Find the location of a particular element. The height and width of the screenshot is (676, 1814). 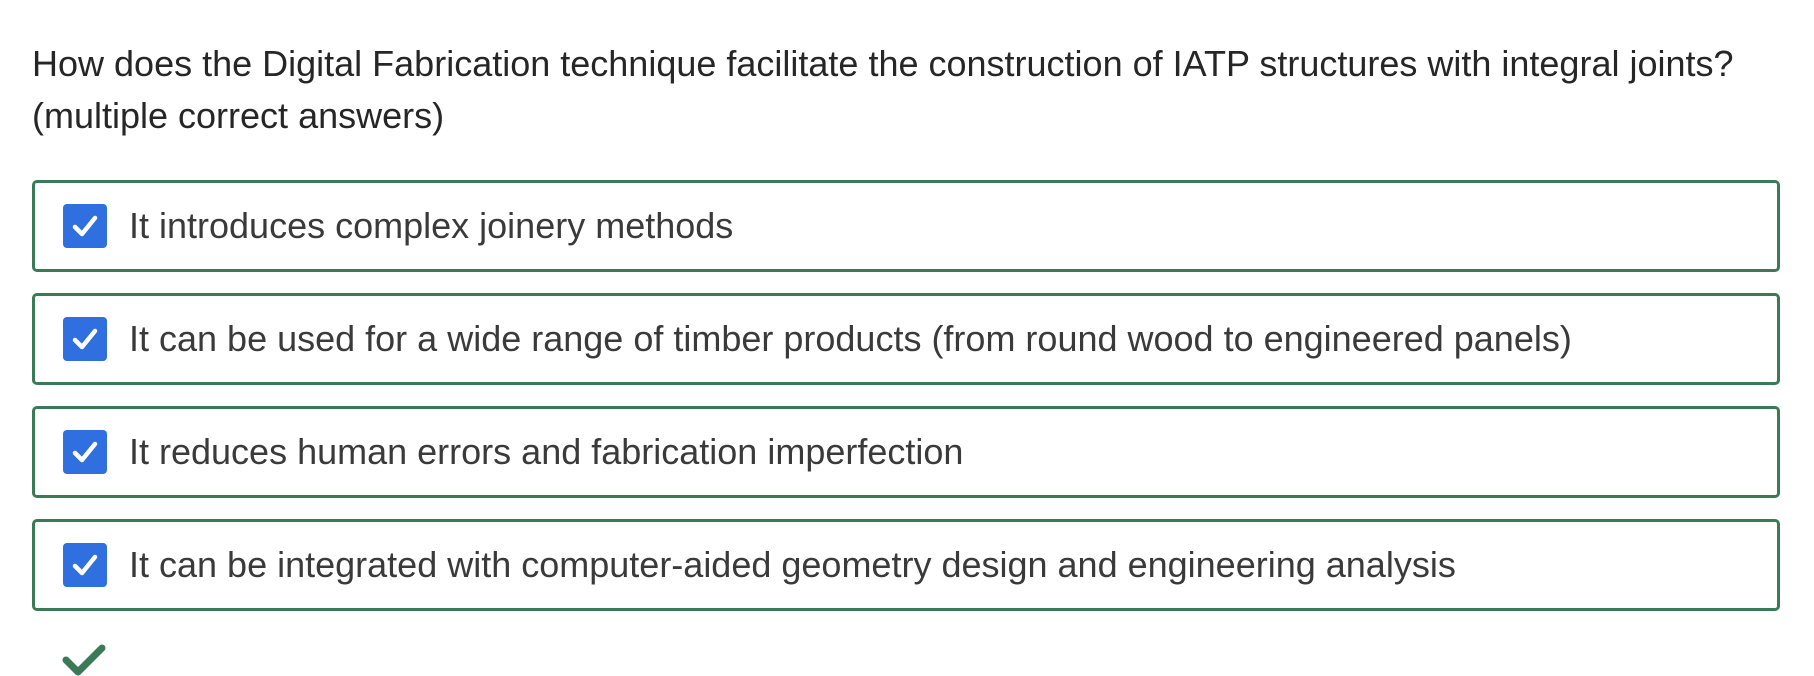

answer-option-1: It introduces complex joinery methods is located at coordinates (906, 226).